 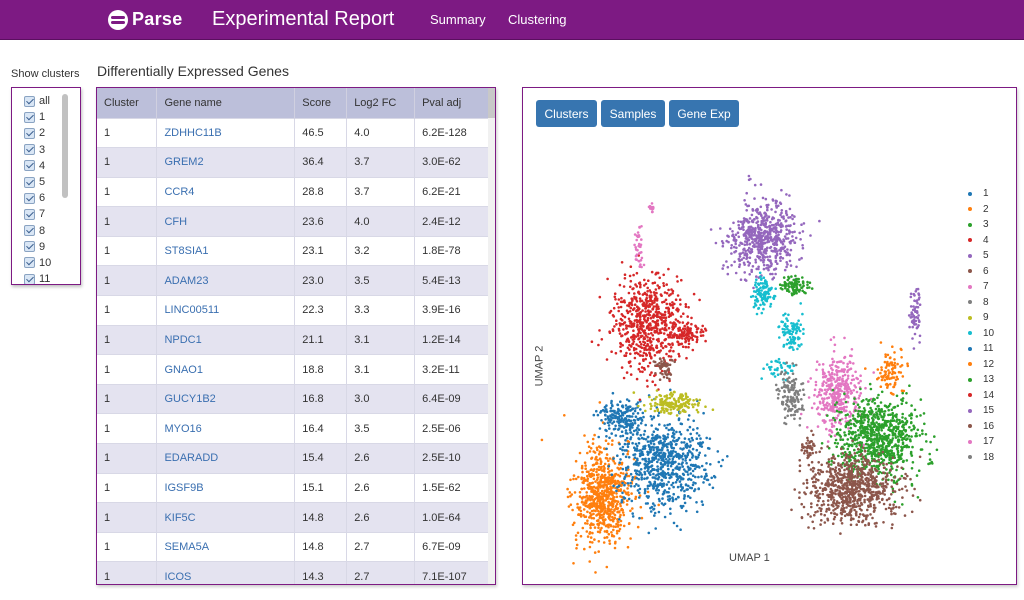 I want to click on cell-score: 23.6, so click(x=321, y=221).